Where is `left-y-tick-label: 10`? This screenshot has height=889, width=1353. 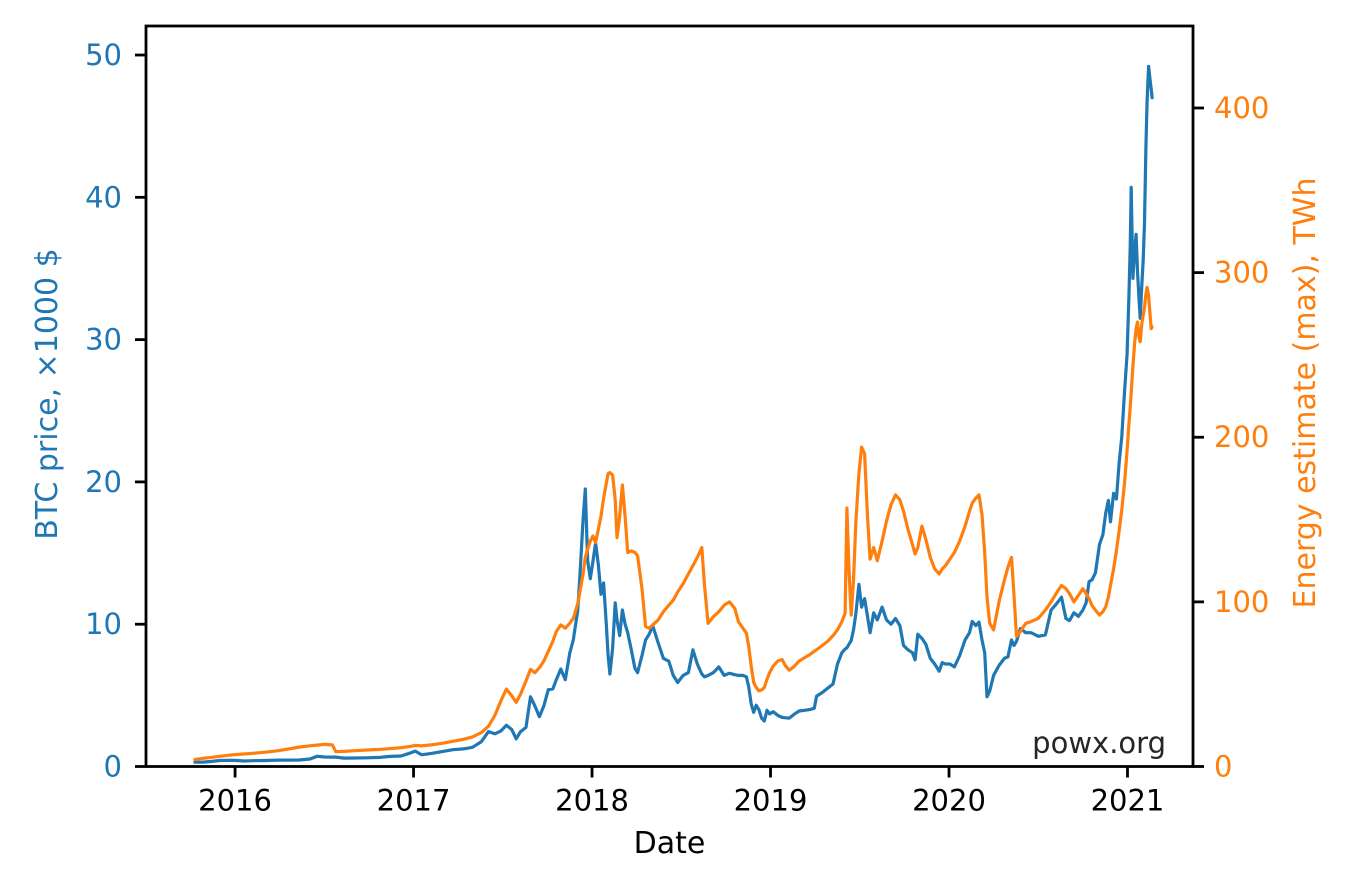 left-y-tick-label: 10 is located at coordinates (103, 624).